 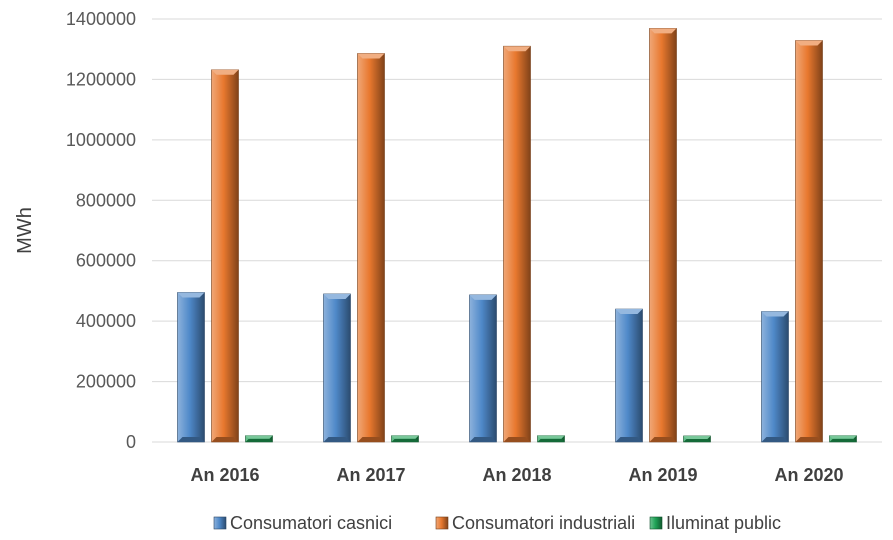 I want to click on y-tick-label: 1400000, so click(x=101, y=19).